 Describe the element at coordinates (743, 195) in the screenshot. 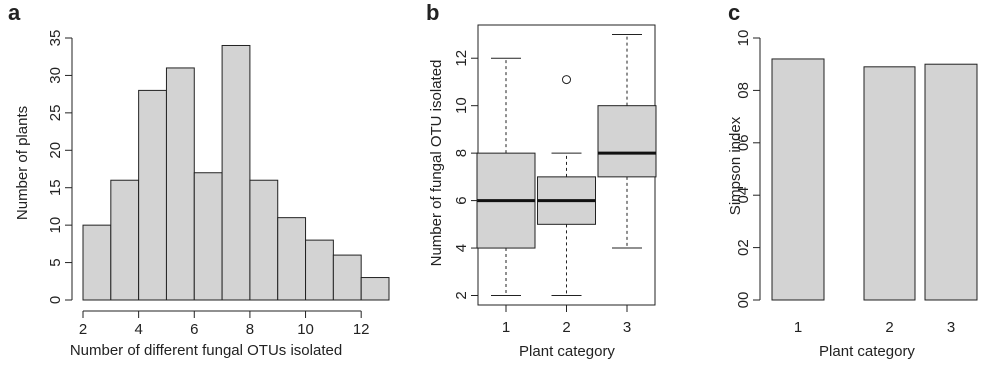

I see `y-tick-label: 04` at that location.